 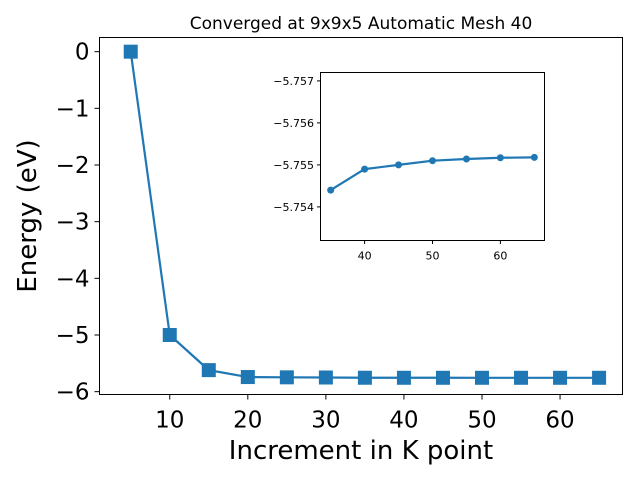 I want to click on main-y-tick-label: −2, so click(x=73, y=166).